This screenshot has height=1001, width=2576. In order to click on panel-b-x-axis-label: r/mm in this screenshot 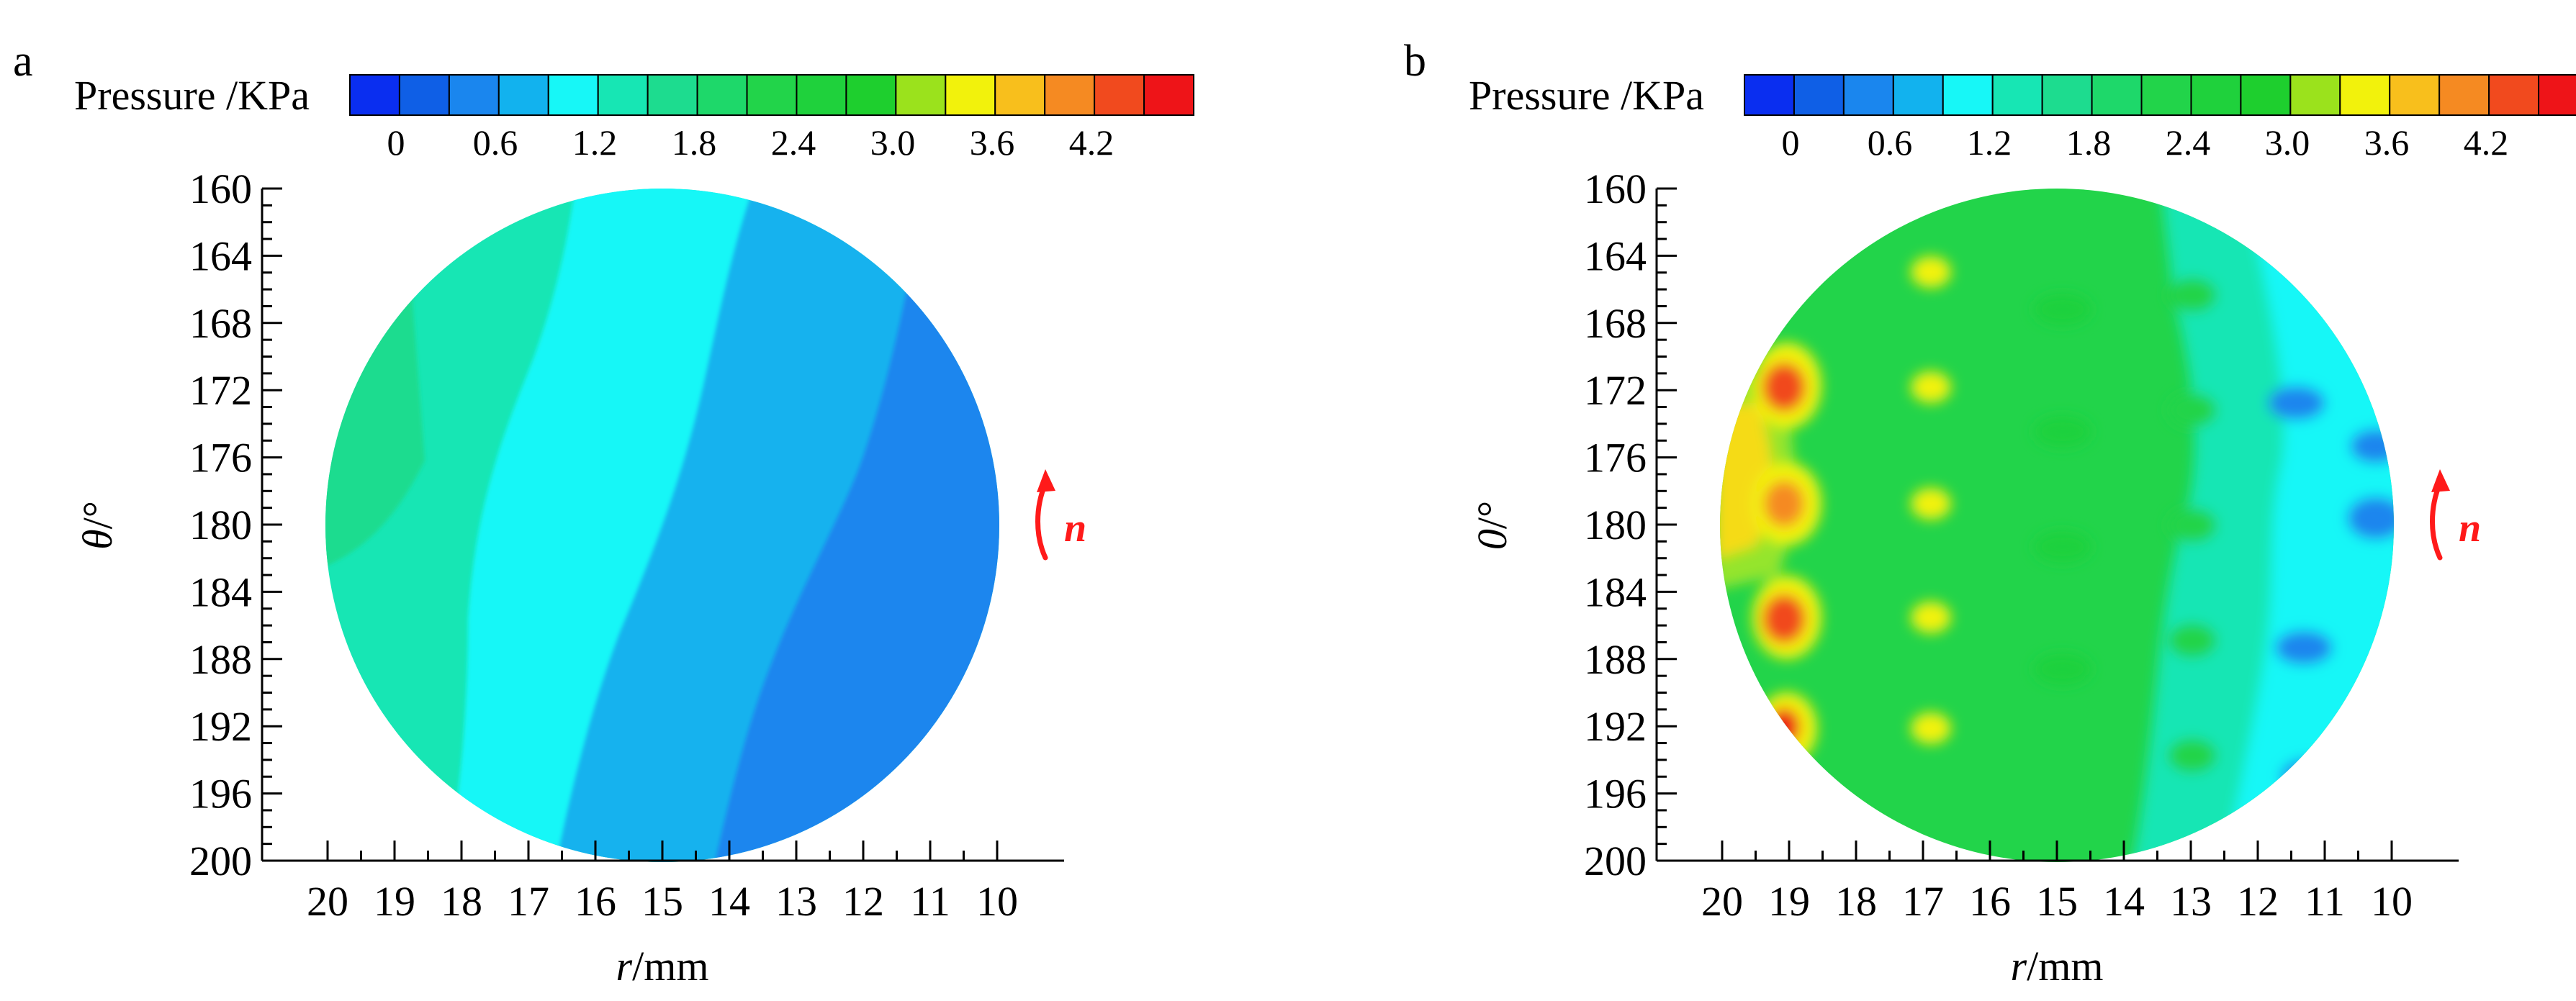, I will do `click(2057, 966)`.